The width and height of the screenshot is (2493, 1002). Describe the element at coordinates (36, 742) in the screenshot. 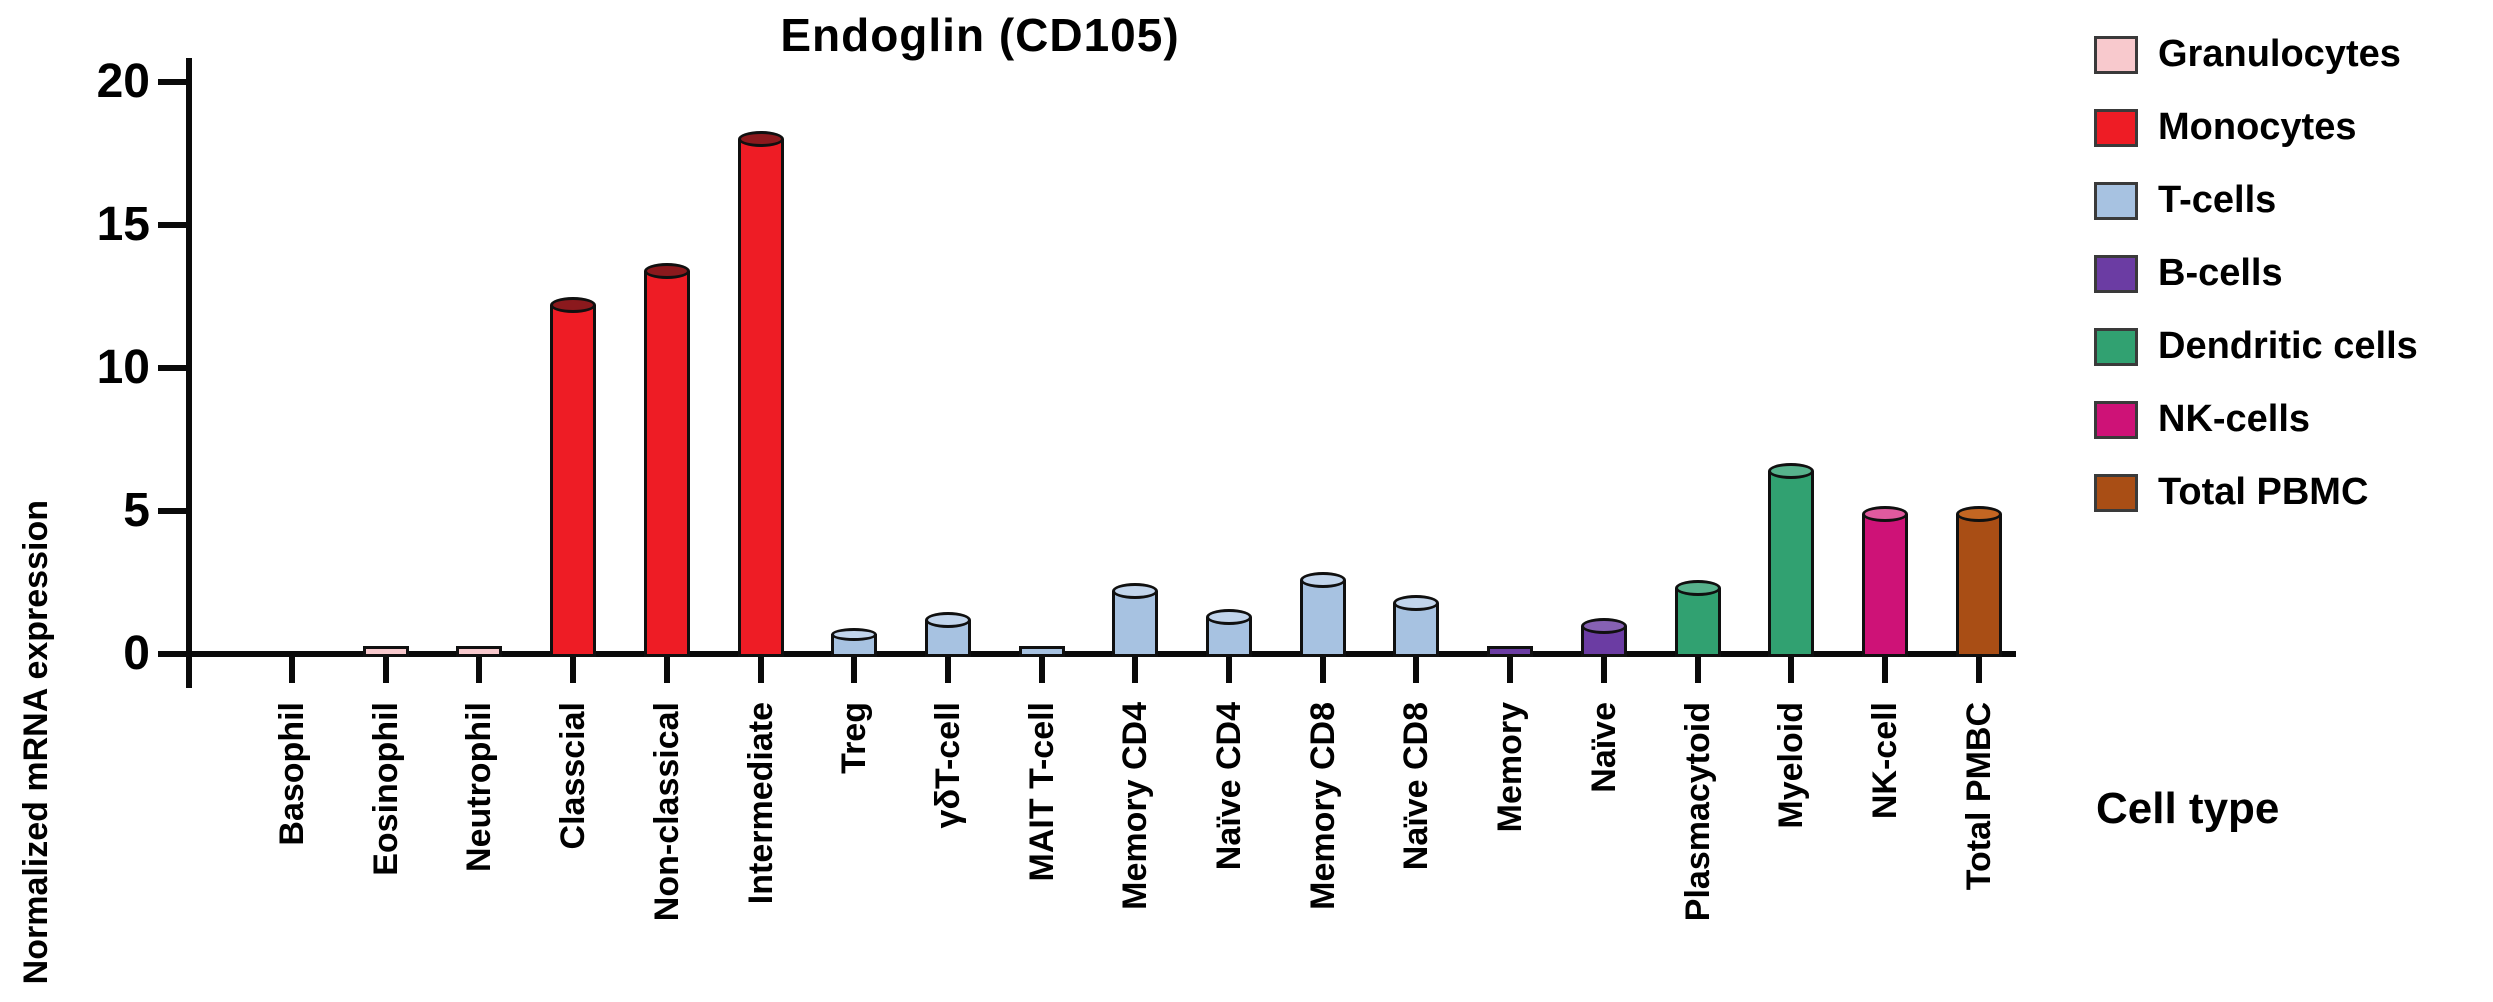

I see `y-axis-title: Normalized mRNA expression` at that location.